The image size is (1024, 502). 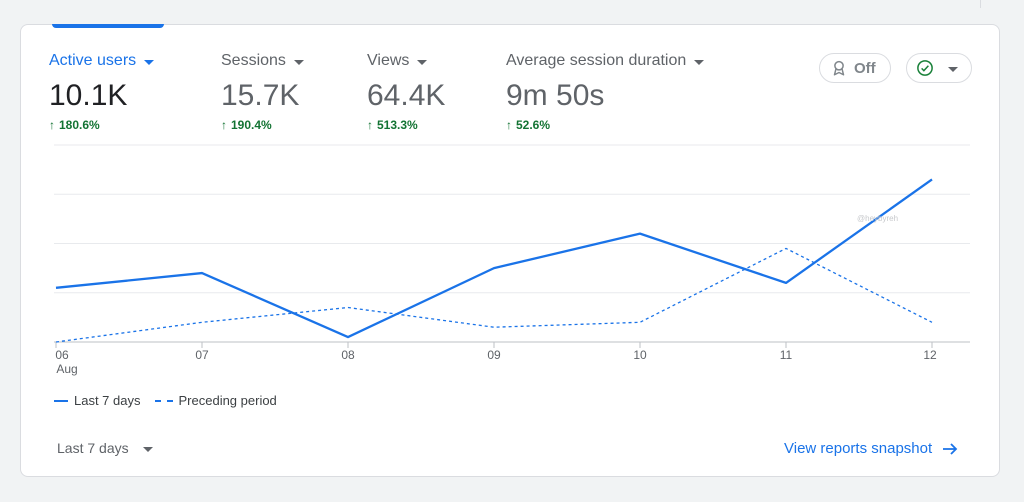 I want to click on metric-views-header: Views, so click(x=406, y=61).